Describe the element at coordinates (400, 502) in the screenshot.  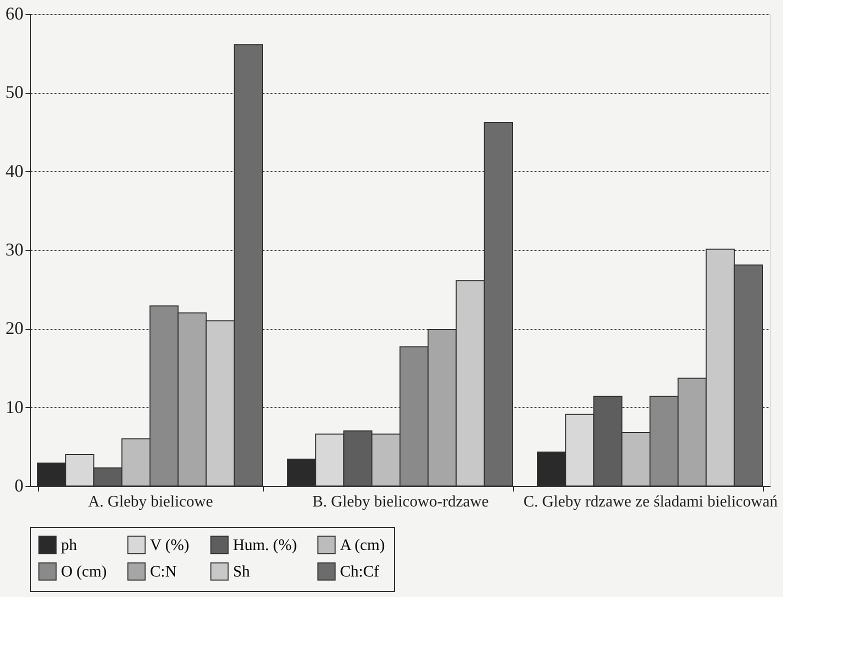
I see `x-tick-label: B. Gleby bielicowo-rdzawe` at that location.